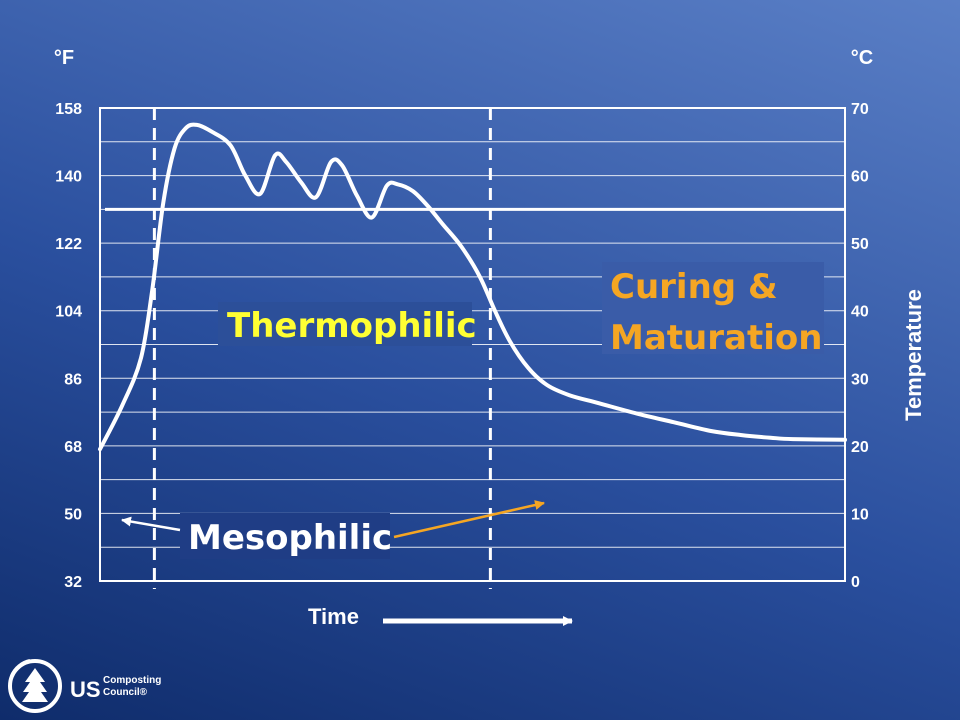  I want to click on us-composting-council-logo: US Composting Council®, so click(84, 686).